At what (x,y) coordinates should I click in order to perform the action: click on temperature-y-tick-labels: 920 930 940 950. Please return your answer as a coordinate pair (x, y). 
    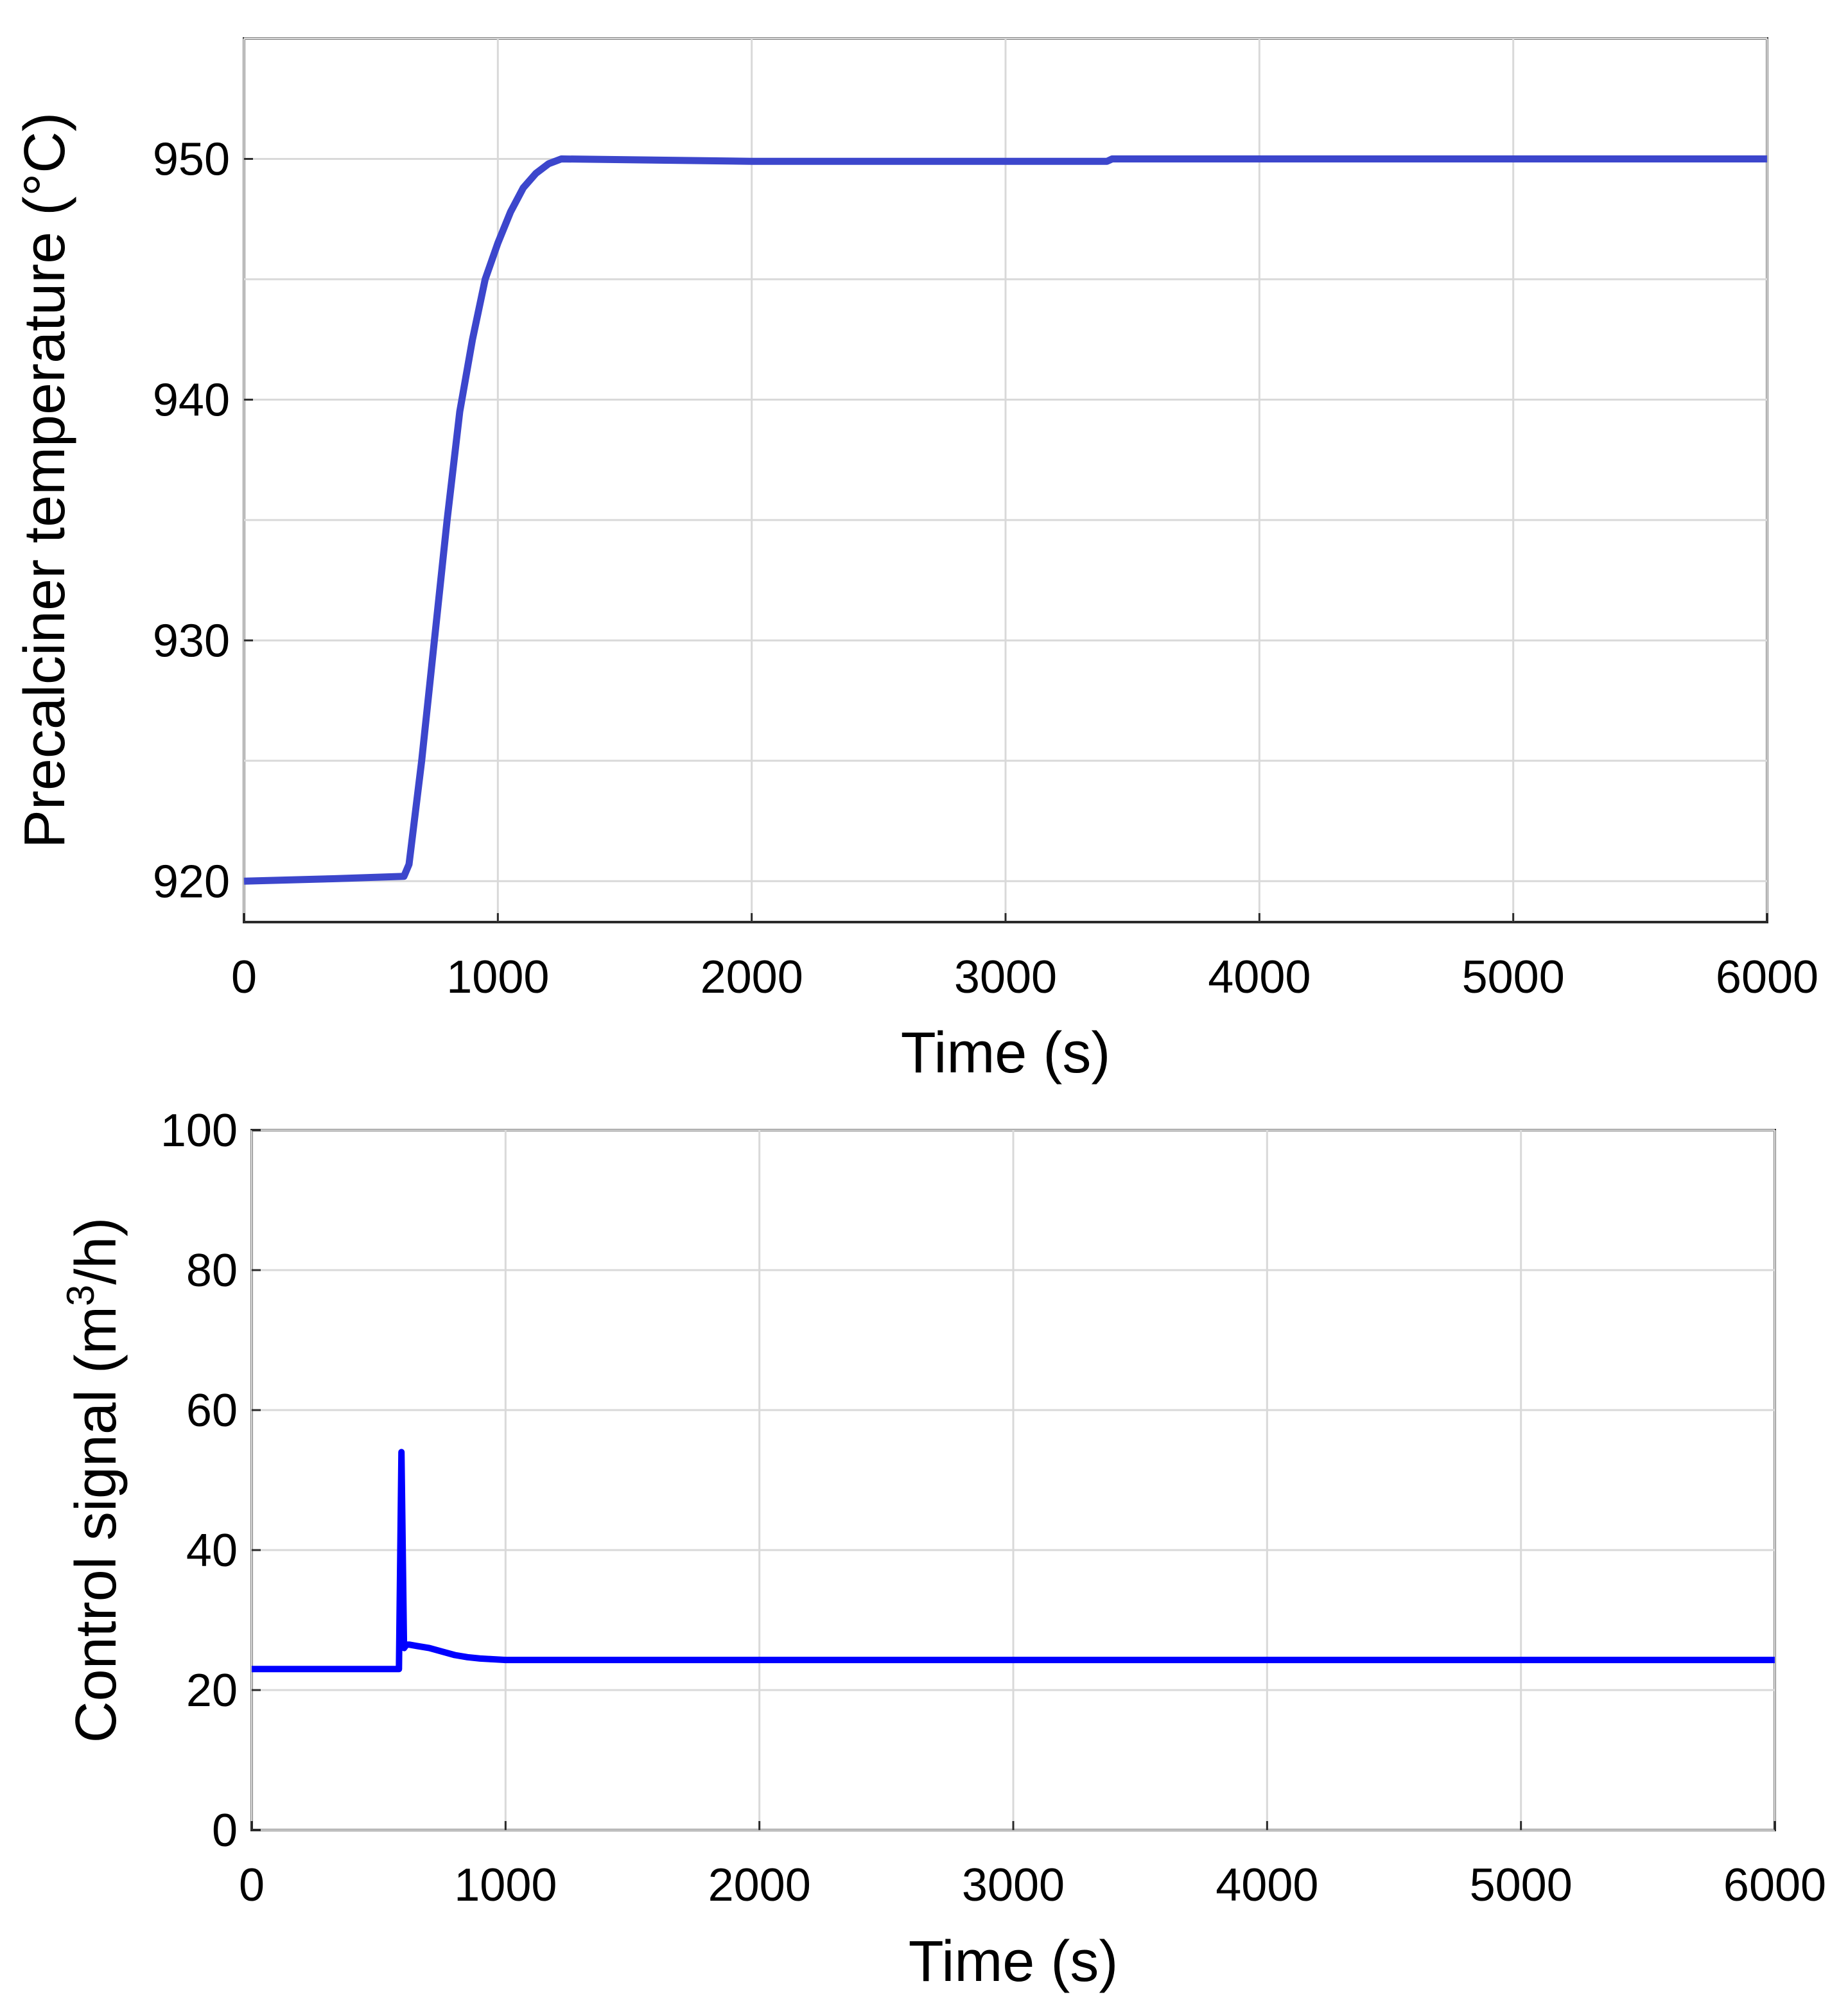
    Looking at the image, I should click on (203, 520).